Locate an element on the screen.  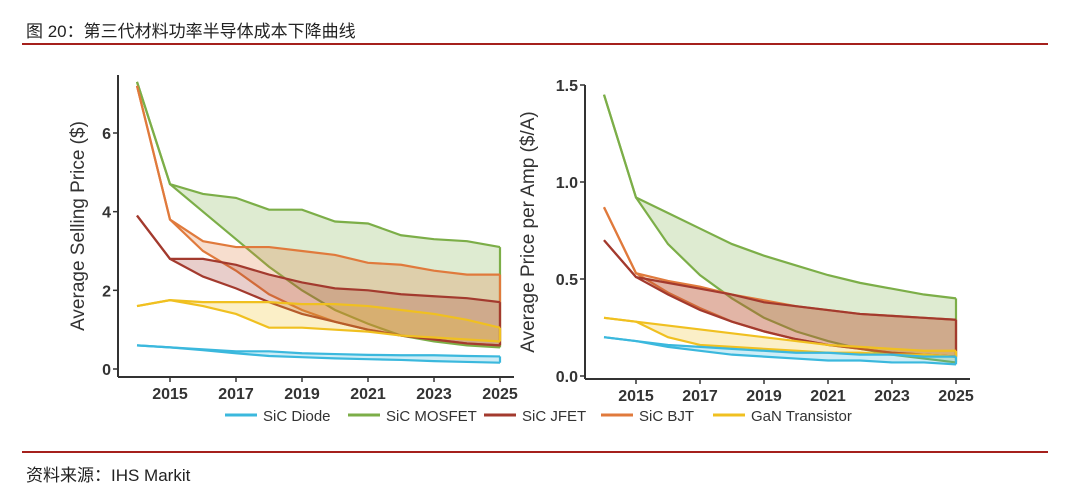
band-sic-bjt is located at coordinates (780, 282).